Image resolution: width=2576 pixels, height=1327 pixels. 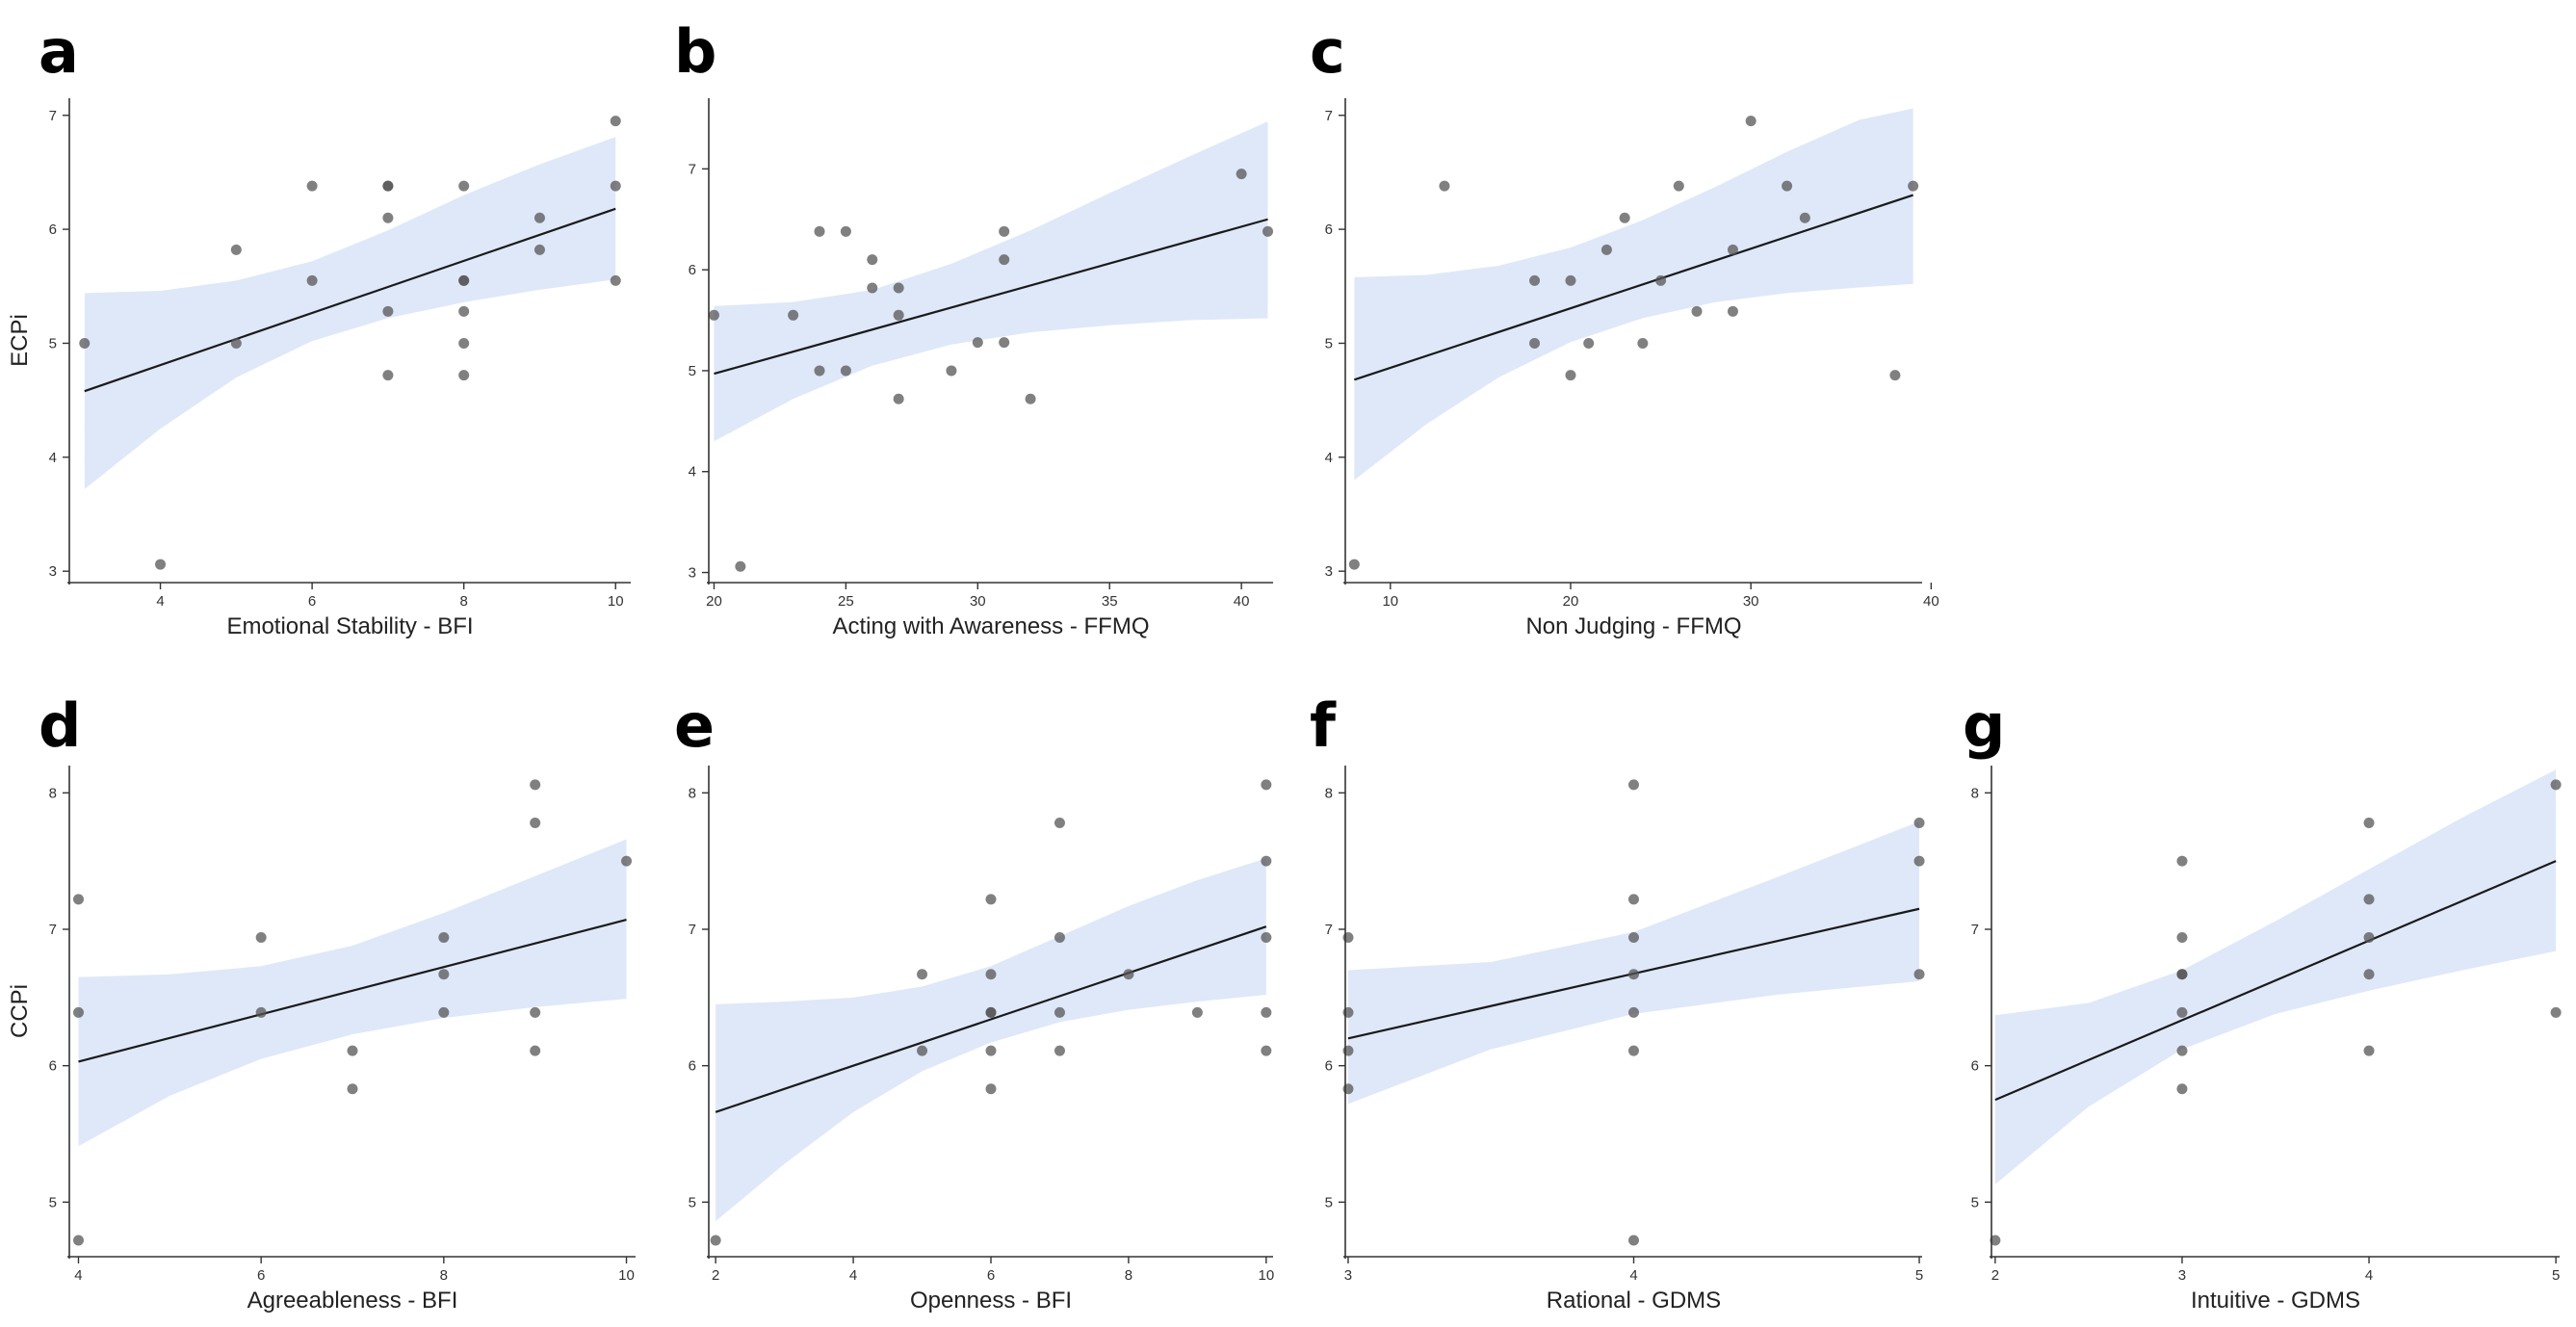 I want to click on panel-letter-c: c, so click(x=1327, y=51).